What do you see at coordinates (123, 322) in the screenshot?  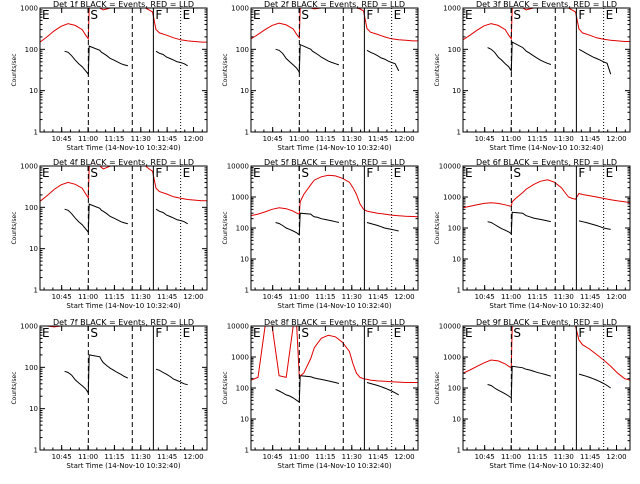 I see `panel-title: Det 7f BLACK = Events, RED = LLD` at bounding box center [123, 322].